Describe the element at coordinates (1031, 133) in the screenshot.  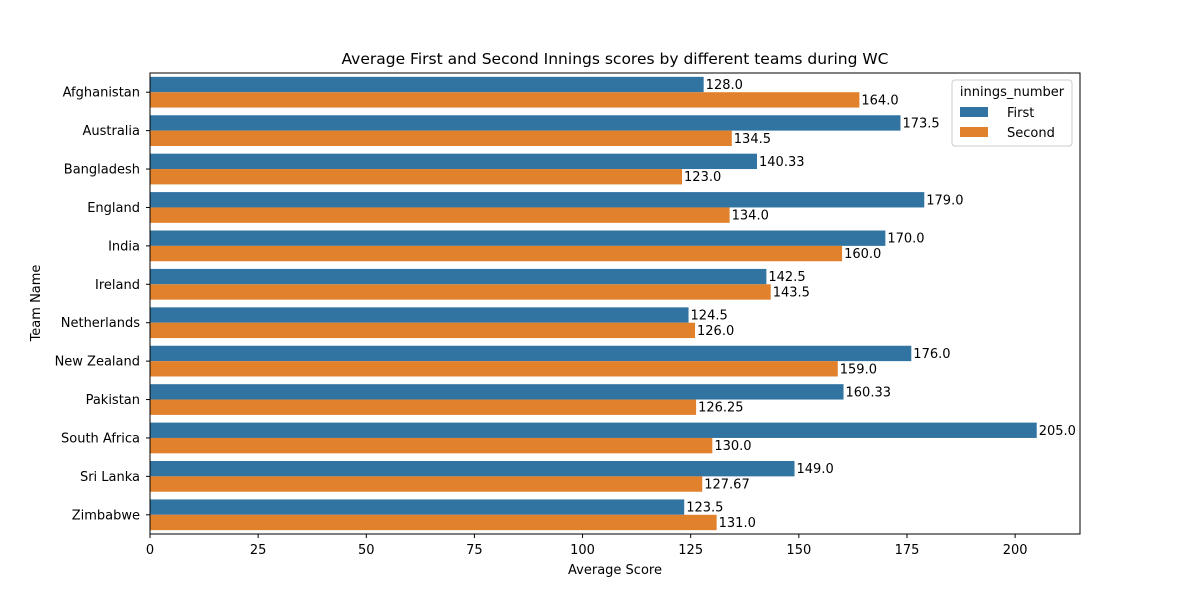
I see `legend-label-second: Second` at that location.